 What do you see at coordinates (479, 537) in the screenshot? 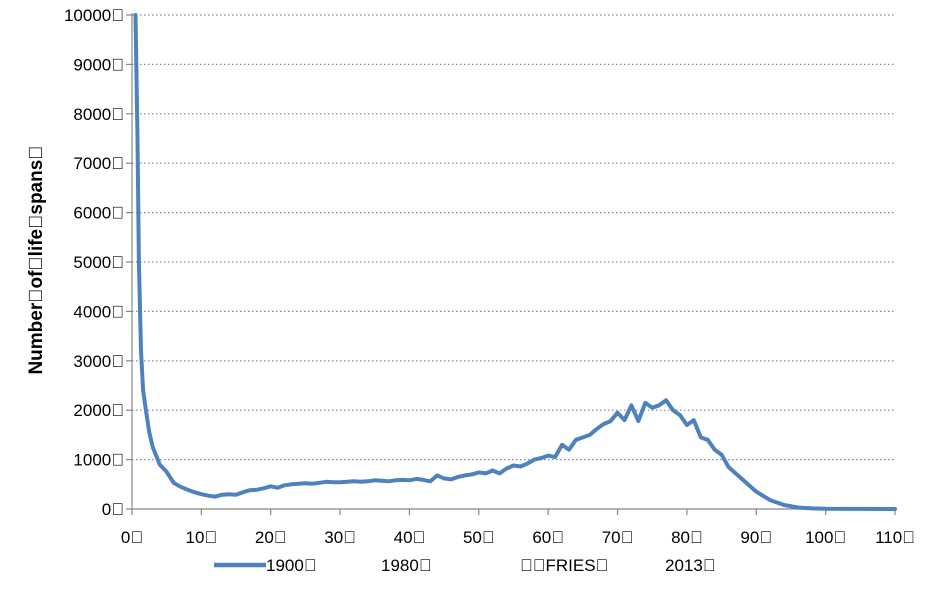
I see `x-tick-label: 50 ` at bounding box center [479, 537].